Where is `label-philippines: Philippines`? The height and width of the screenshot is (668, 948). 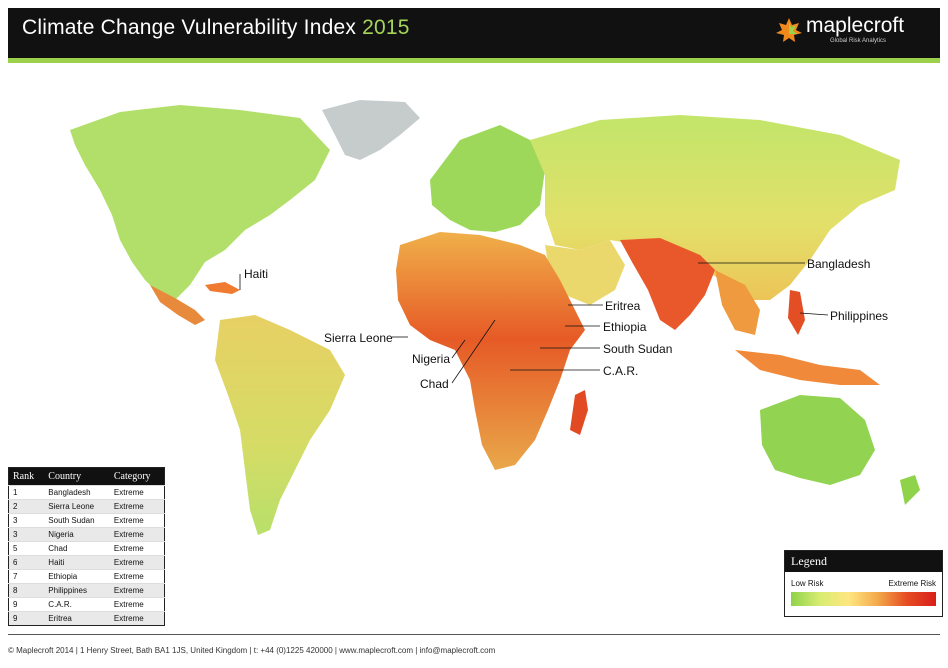
label-philippines: Philippines is located at coordinates (859, 316).